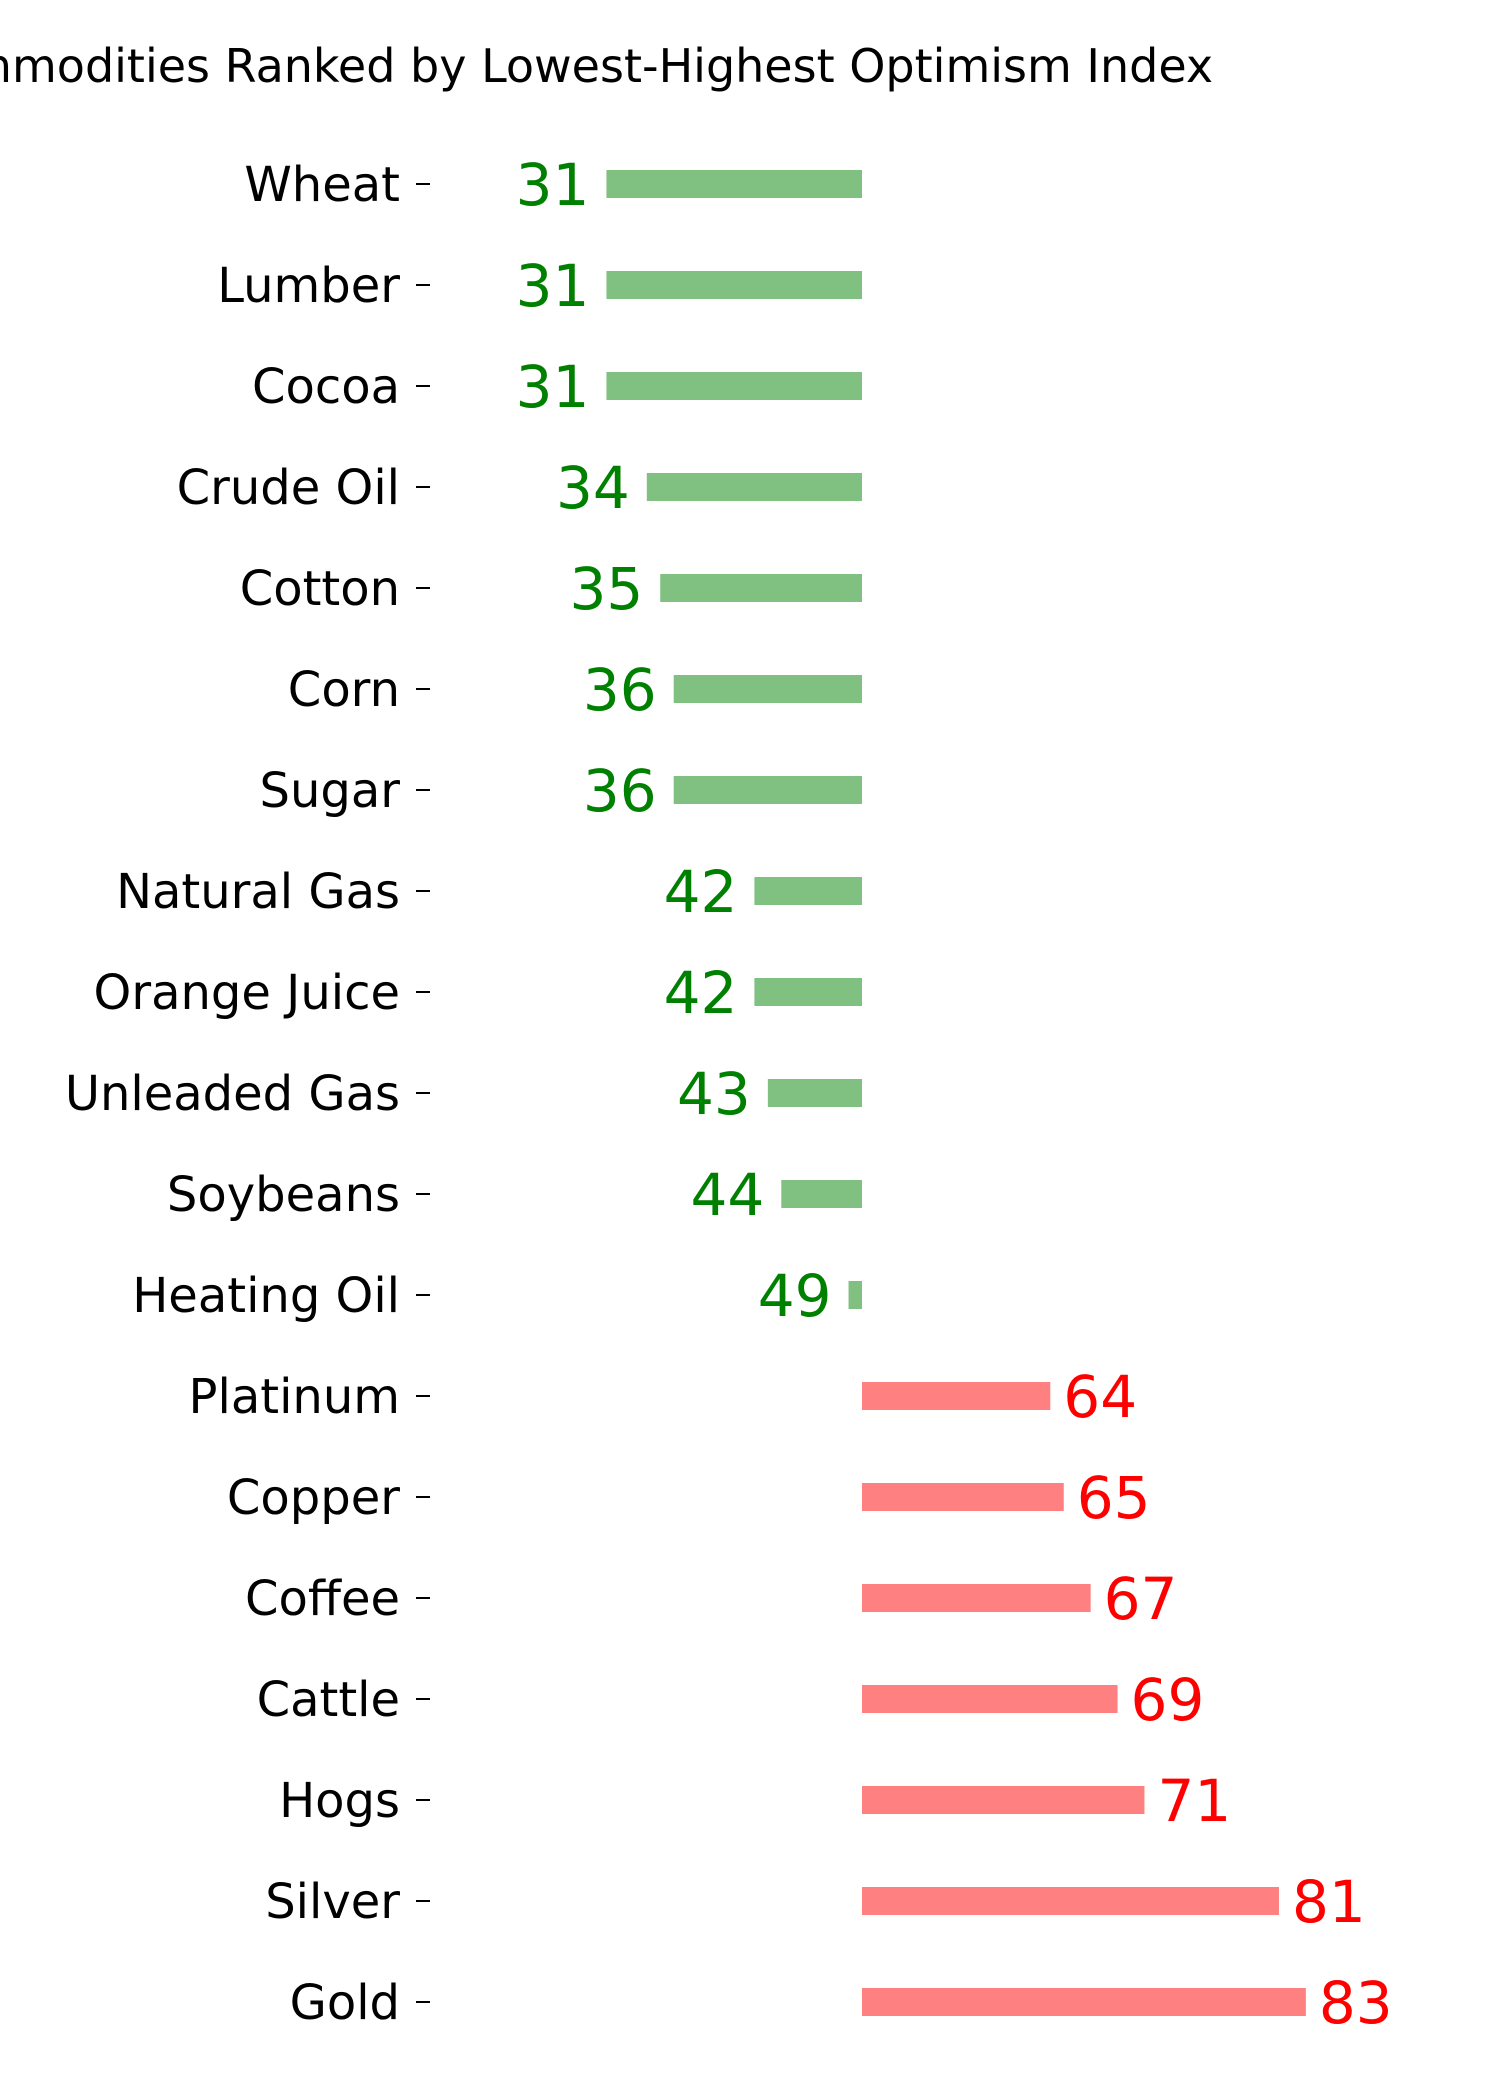 This screenshot has width=1500, height=2100. What do you see at coordinates (795, 1296) in the screenshot?
I see `value-label-heating-oil: 49` at bounding box center [795, 1296].